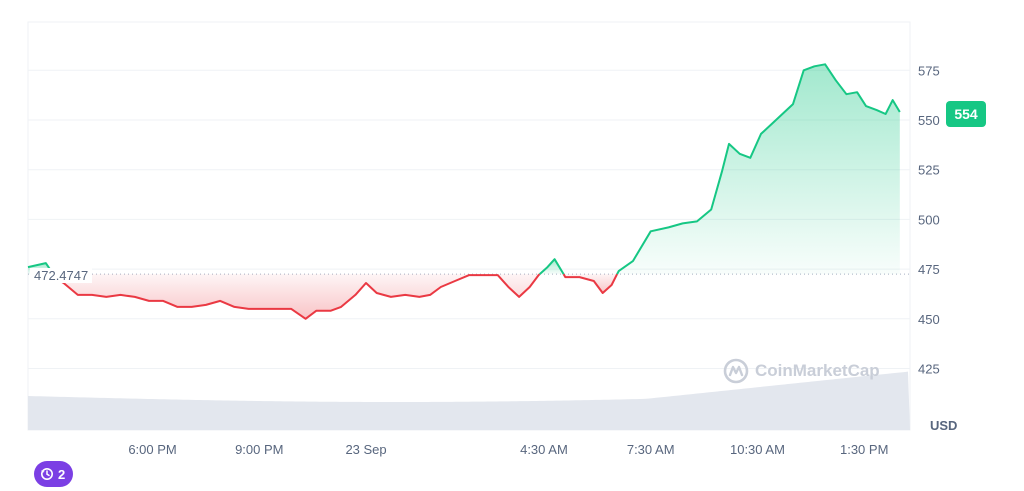  What do you see at coordinates (62, 474) in the screenshot?
I see `history-count: 2` at bounding box center [62, 474].